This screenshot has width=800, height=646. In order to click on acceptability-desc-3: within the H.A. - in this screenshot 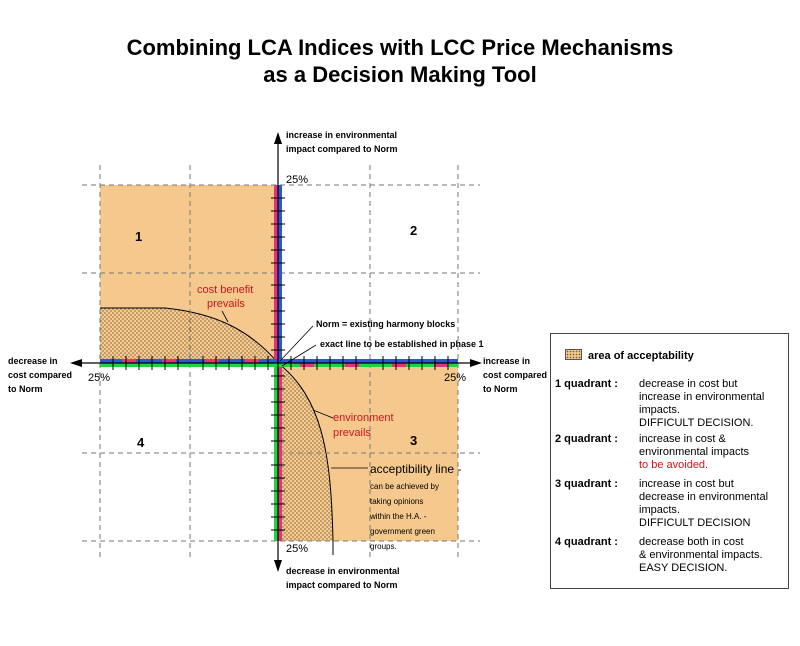, I will do `click(398, 516)`.